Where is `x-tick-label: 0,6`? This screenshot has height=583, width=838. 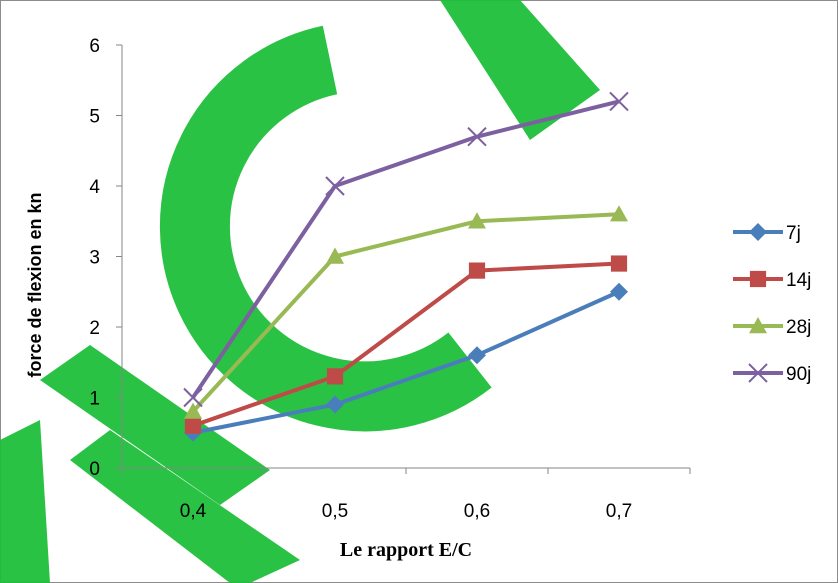 x-tick-label: 0,6 is located at coordinates (477, 511).